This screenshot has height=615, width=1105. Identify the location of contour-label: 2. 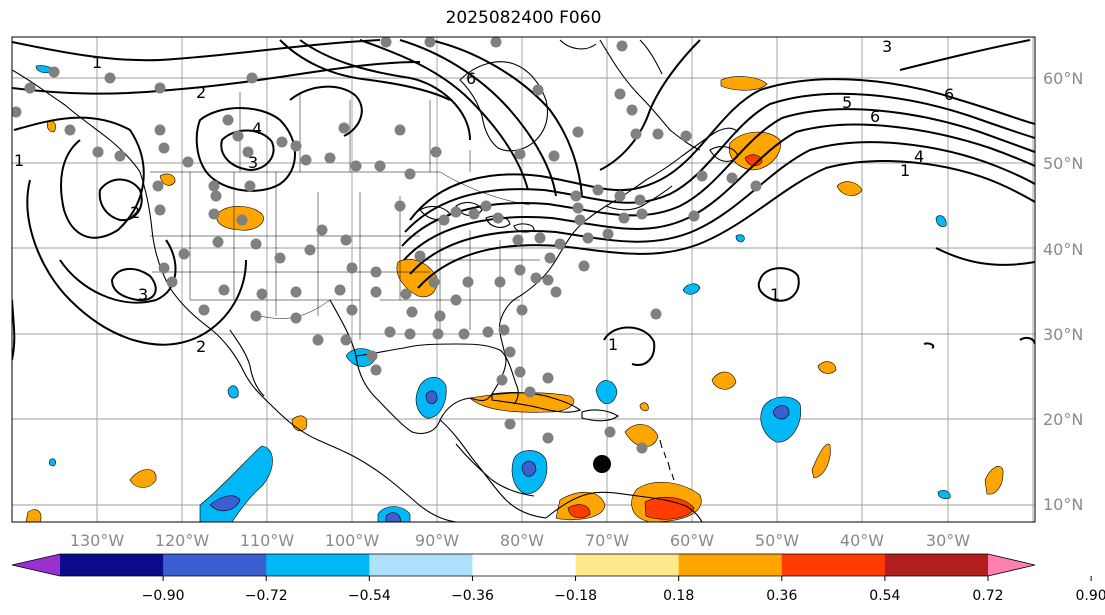
(201, 92).